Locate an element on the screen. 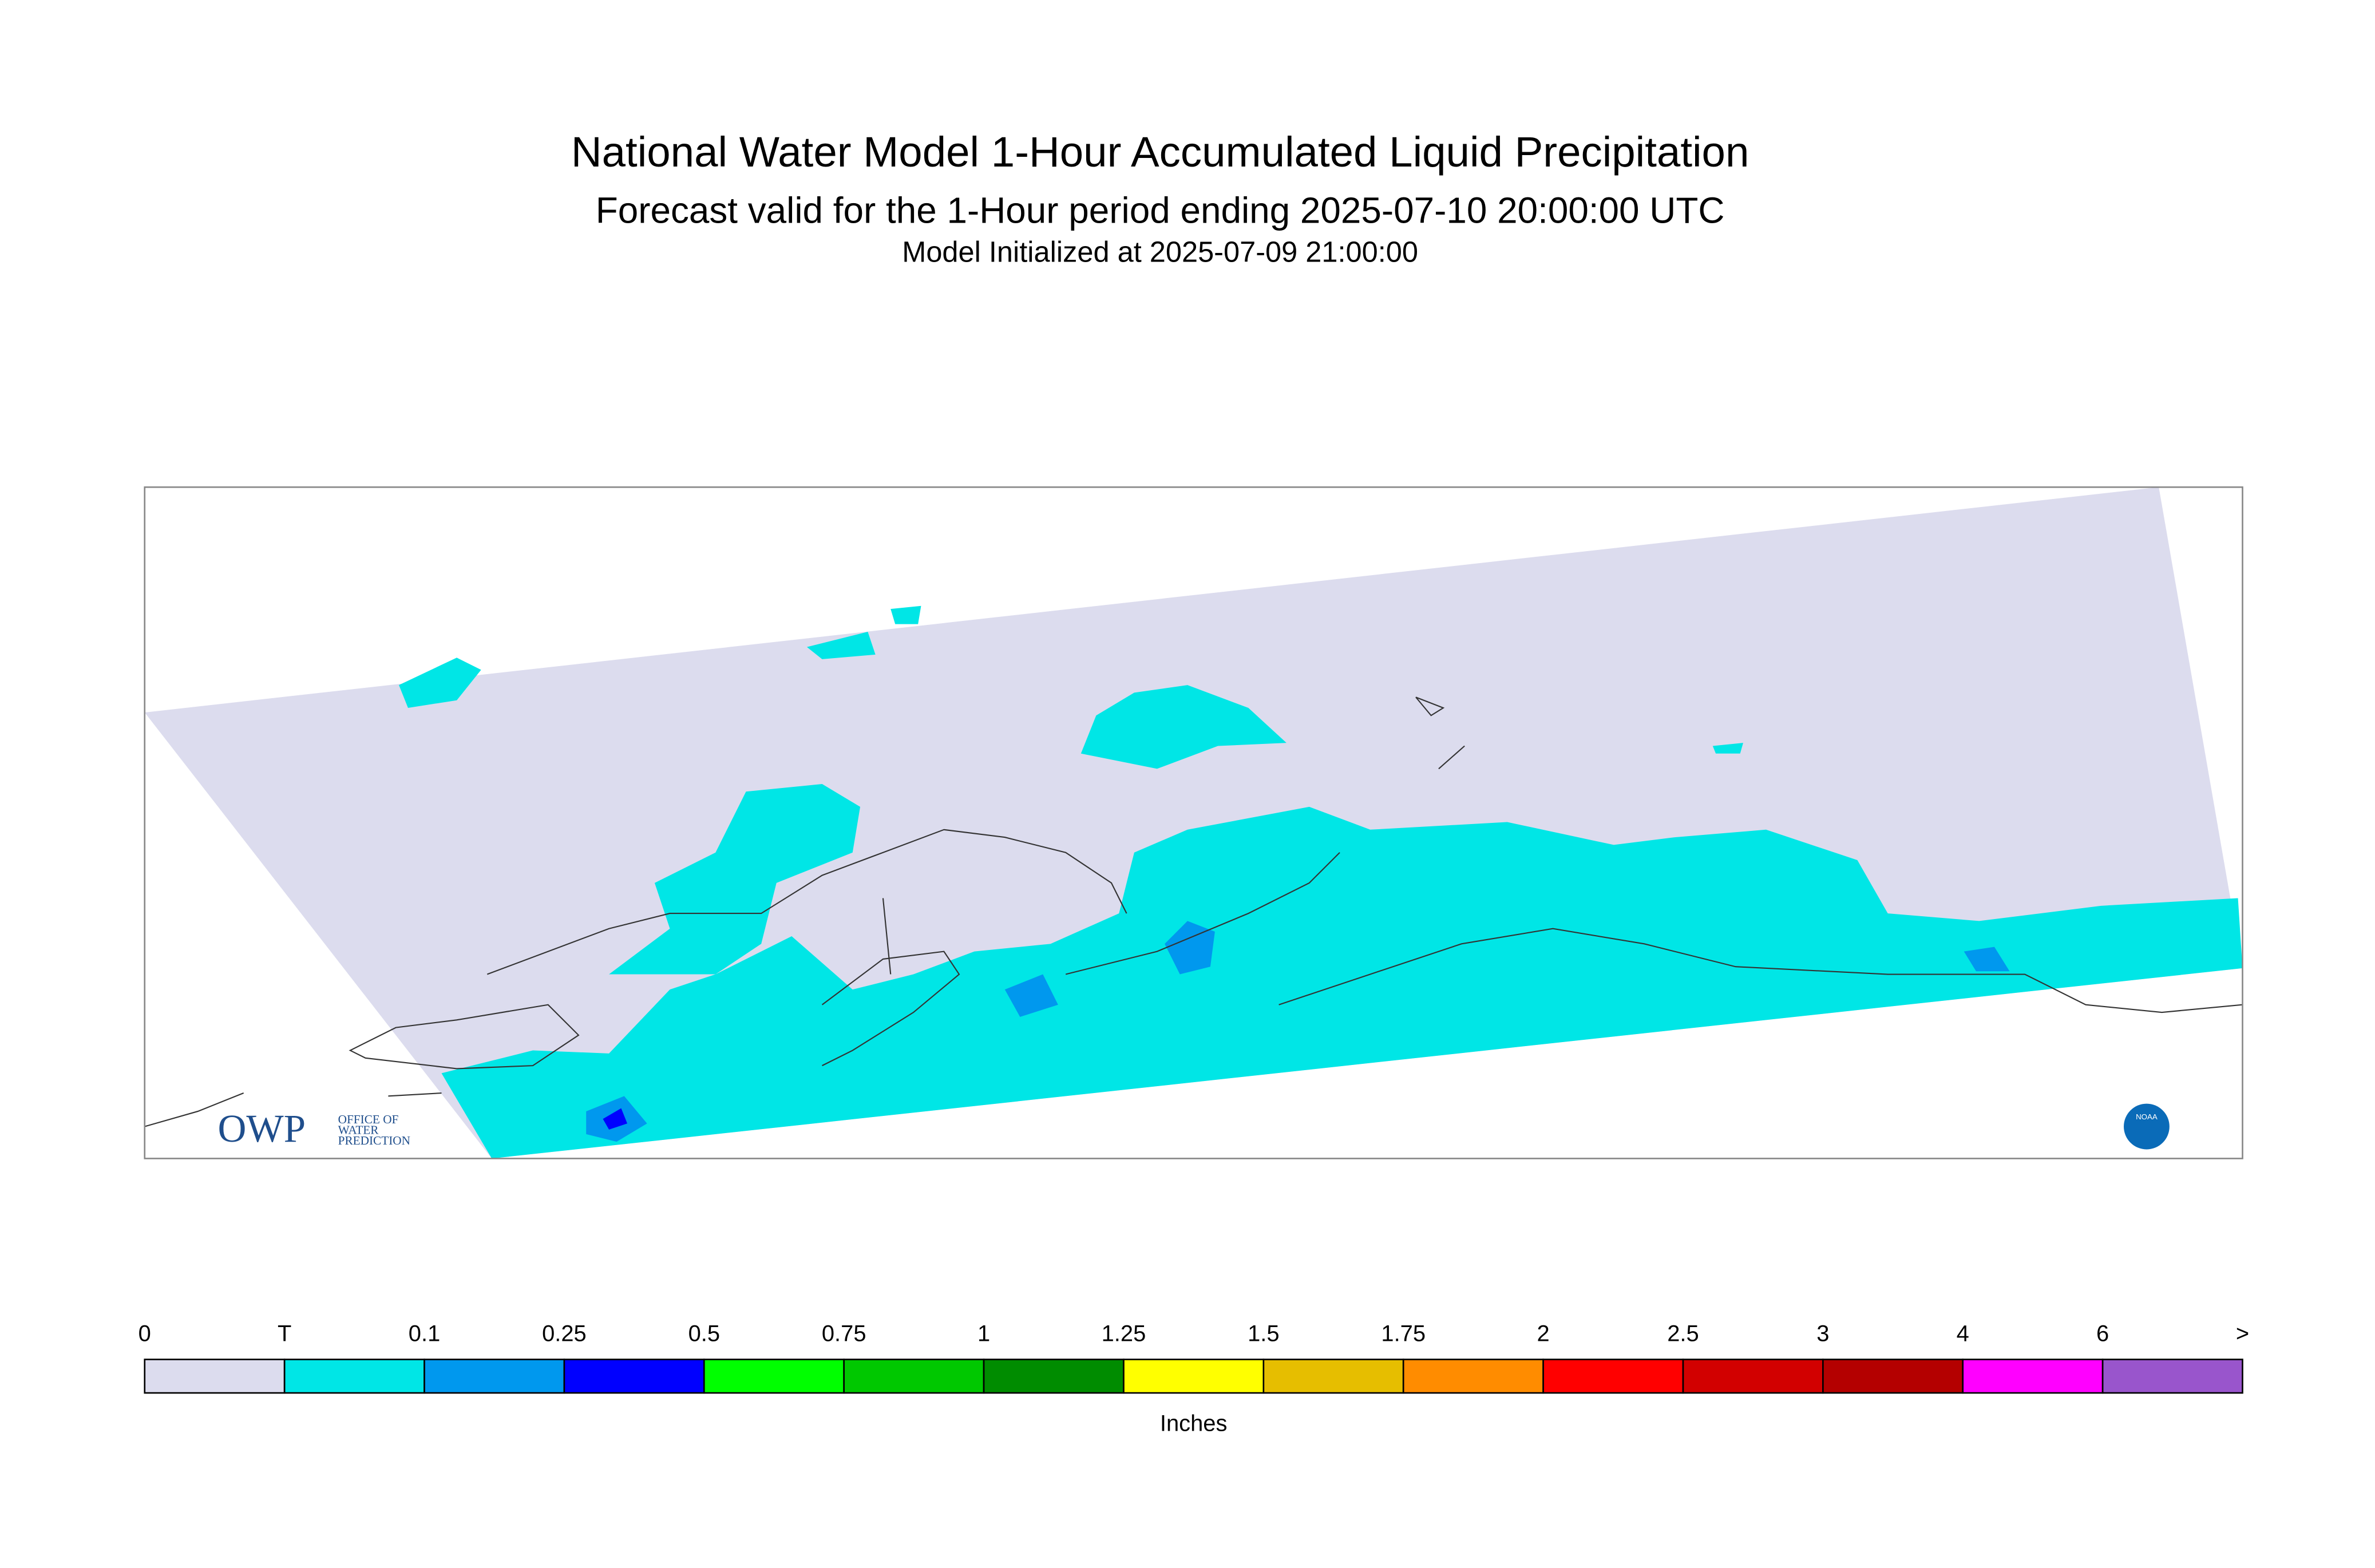  legend-label: 1.5 is located at coordinates (1264, 1334).